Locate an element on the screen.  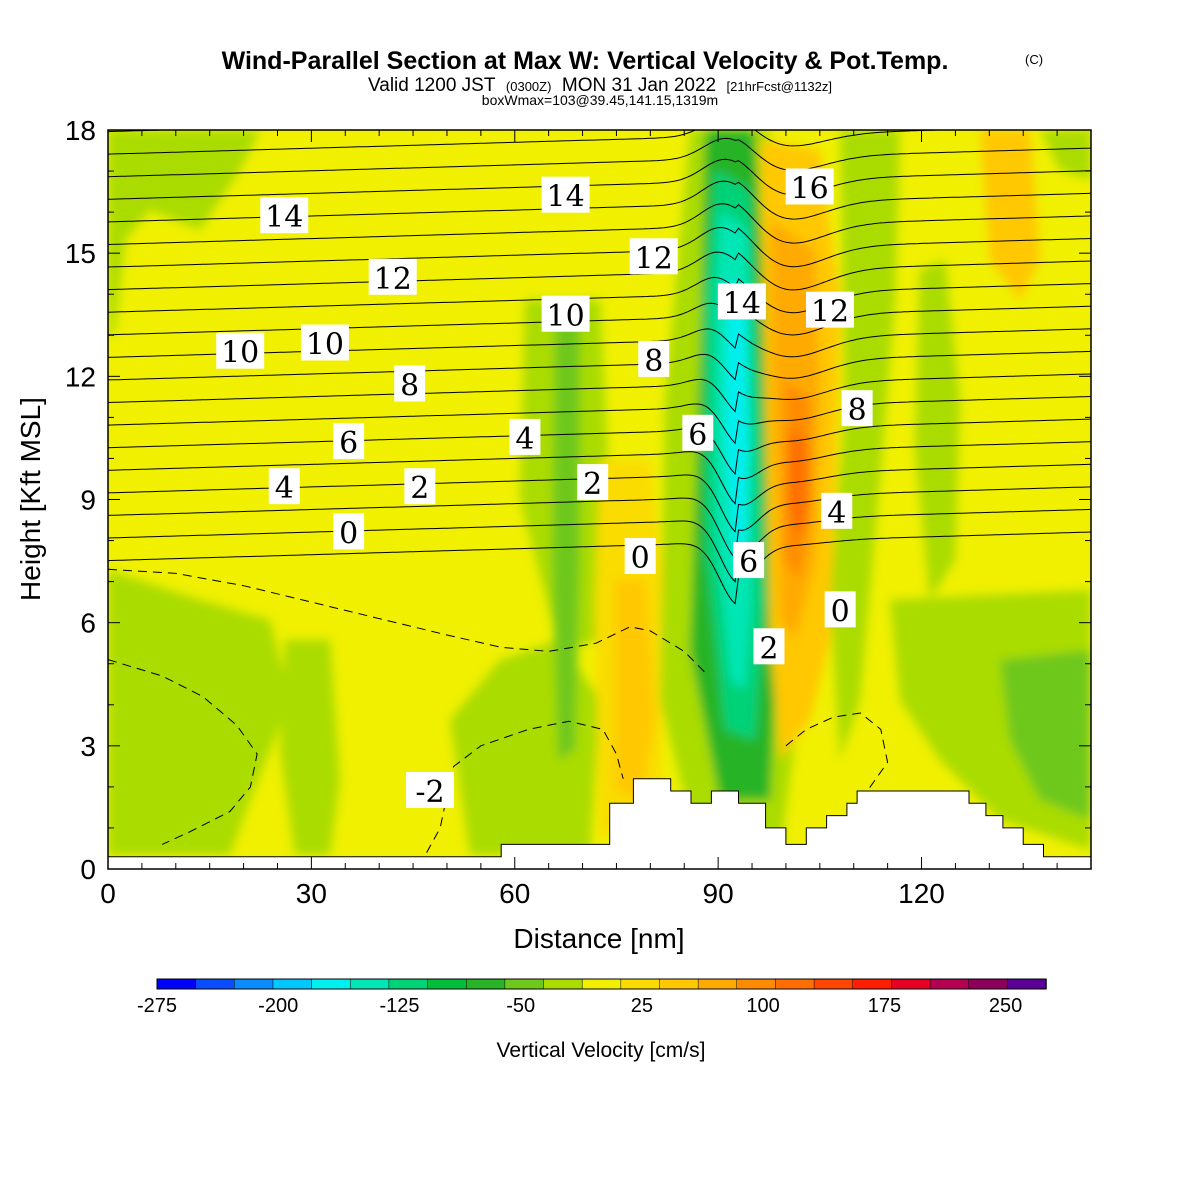
colorbar-tick-label: 100 is located at coordinates (762, 1006).